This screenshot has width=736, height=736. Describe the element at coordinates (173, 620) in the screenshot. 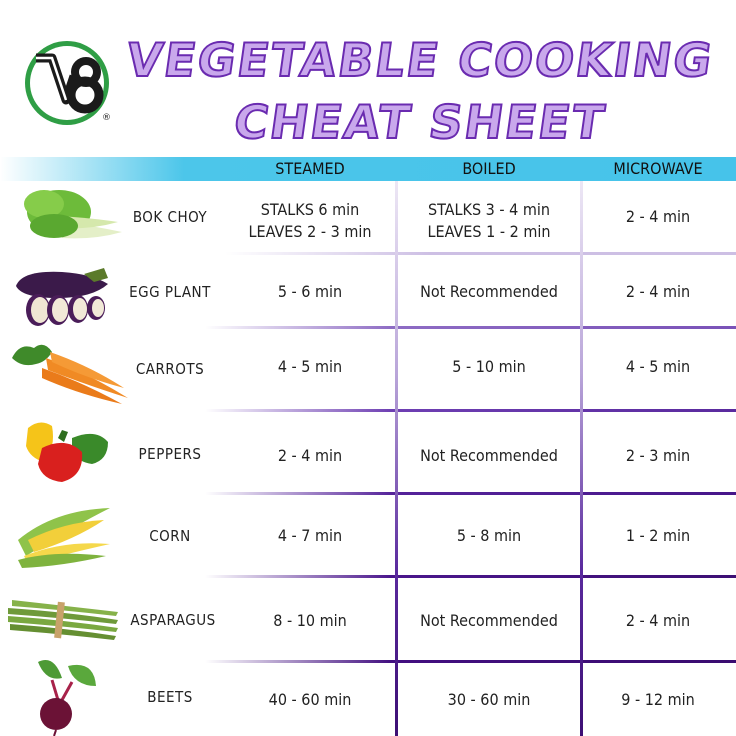

I see `vegetable-name: ASPARAGUS` at that location.